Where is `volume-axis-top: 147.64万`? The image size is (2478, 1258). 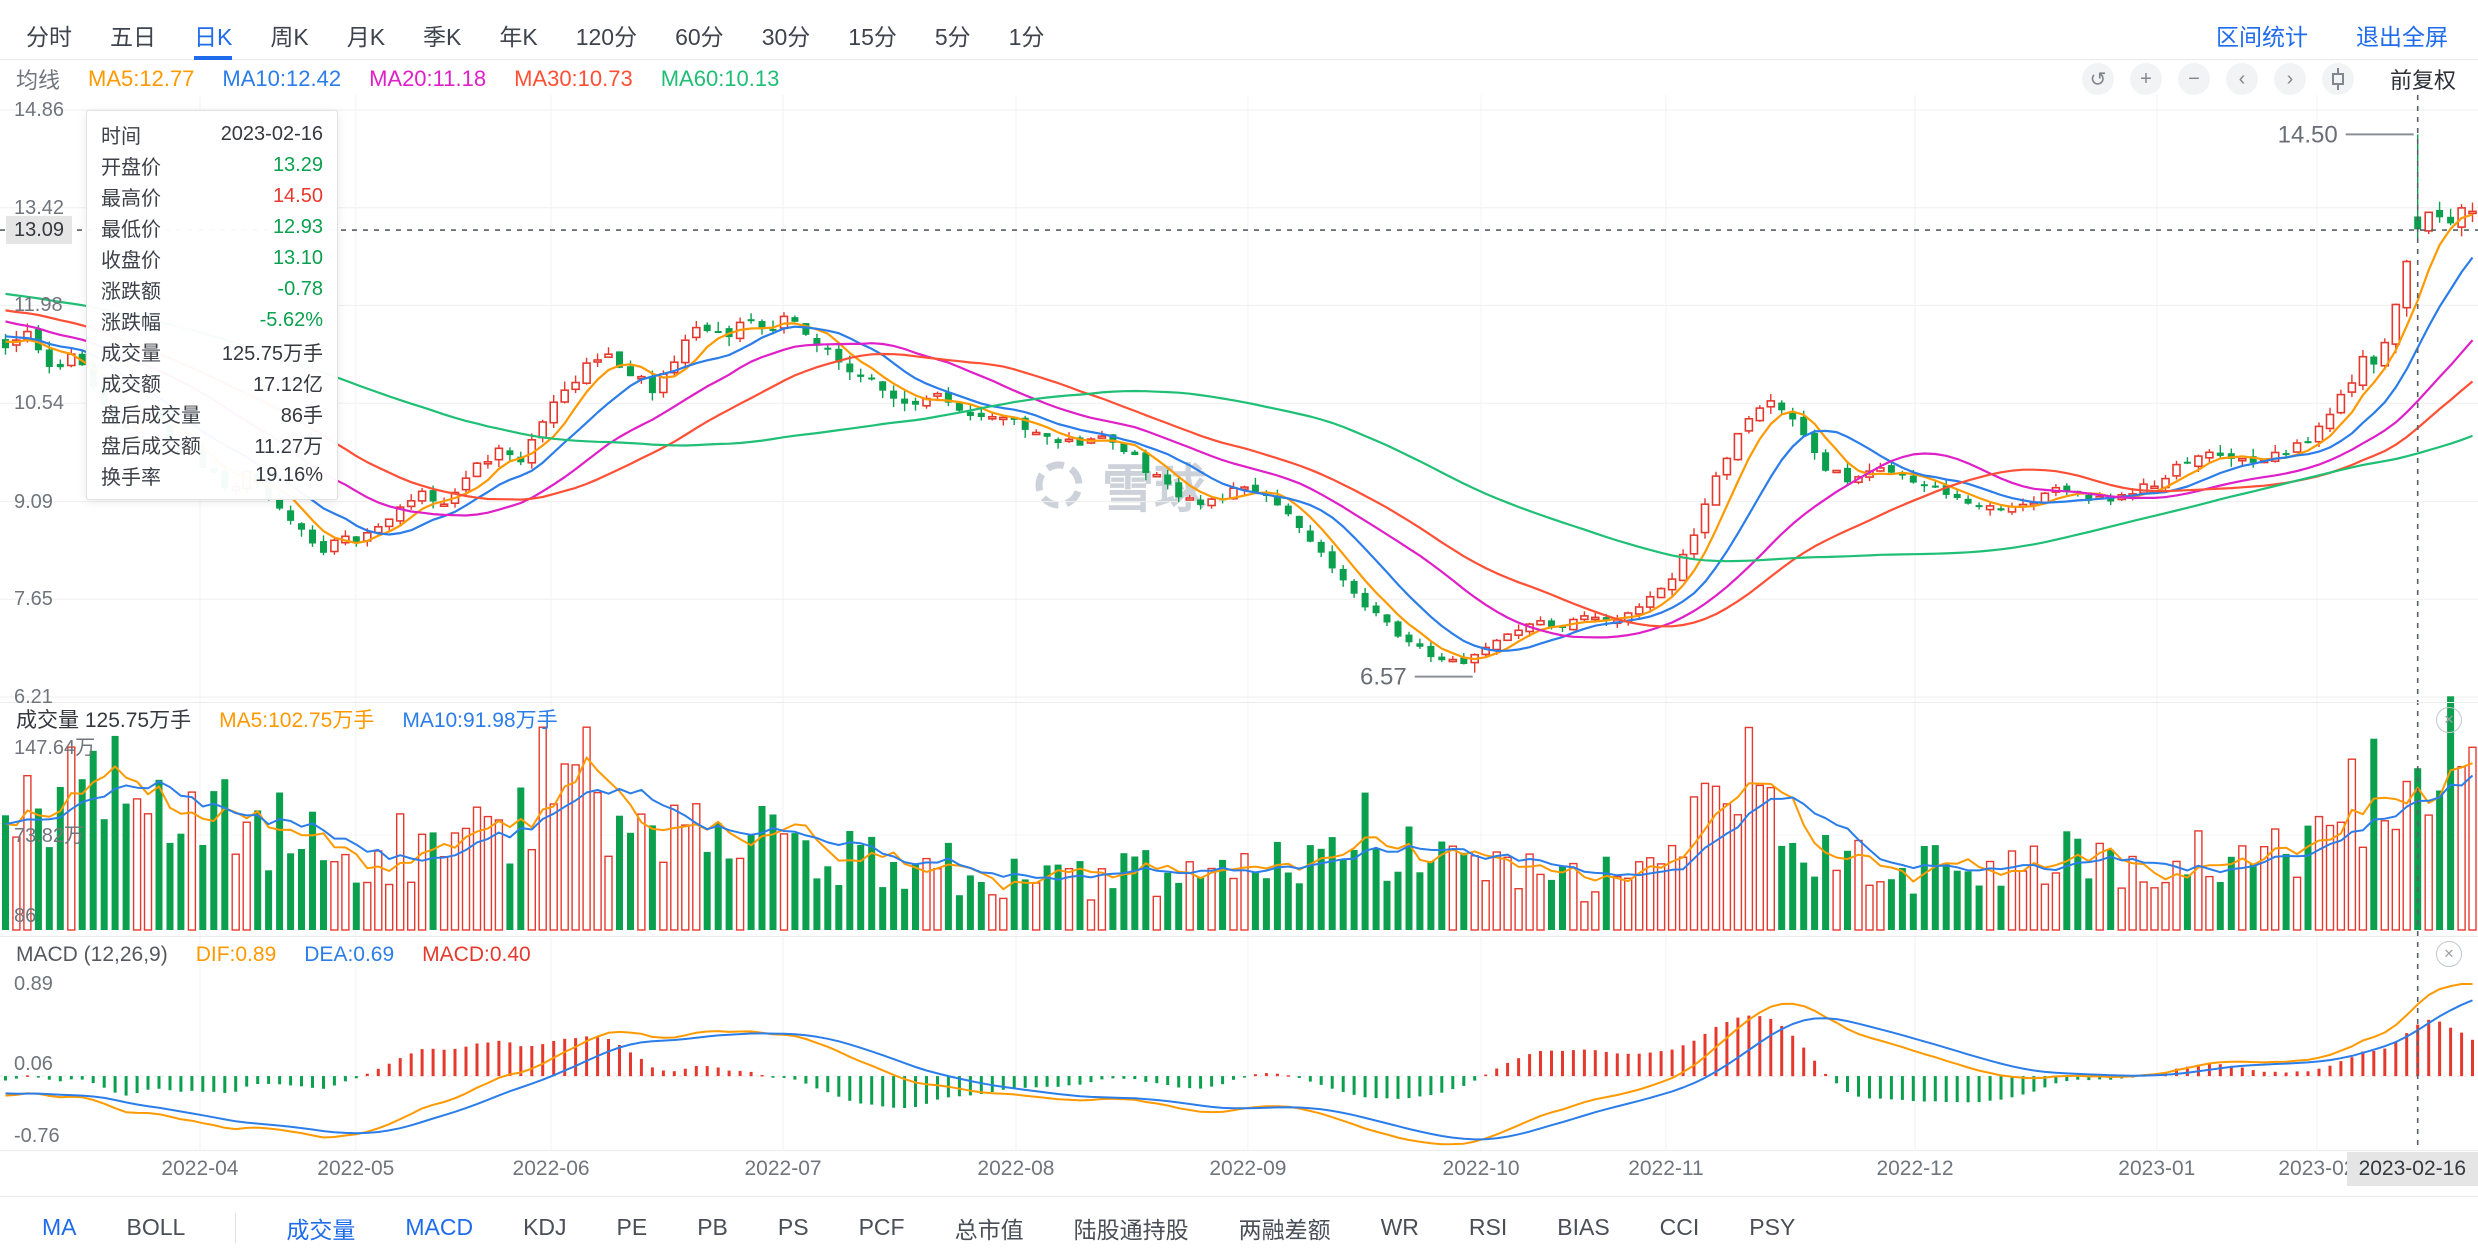 volume-axis-top: 147.64万 is located at coordinates (55, 748).